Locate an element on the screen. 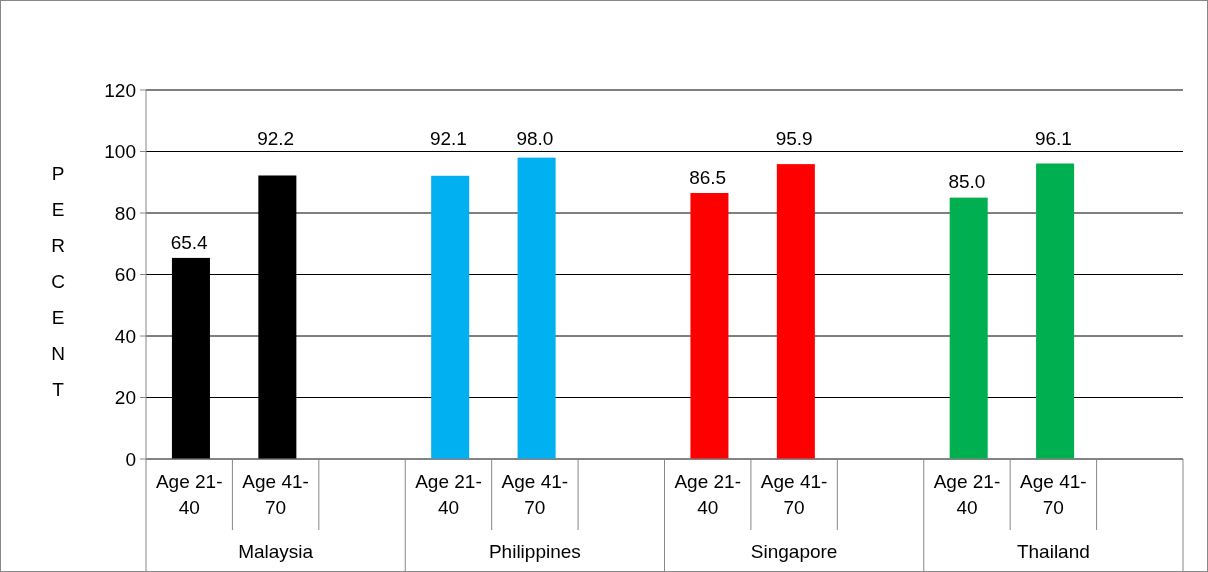  y-tick-label: 0 is located at coordinates (130, 459).